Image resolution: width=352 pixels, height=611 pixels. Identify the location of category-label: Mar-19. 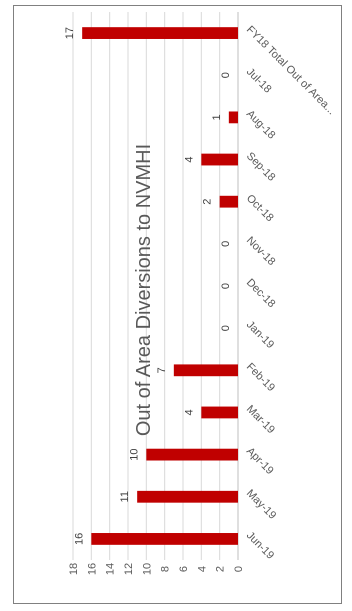
(260, 419).